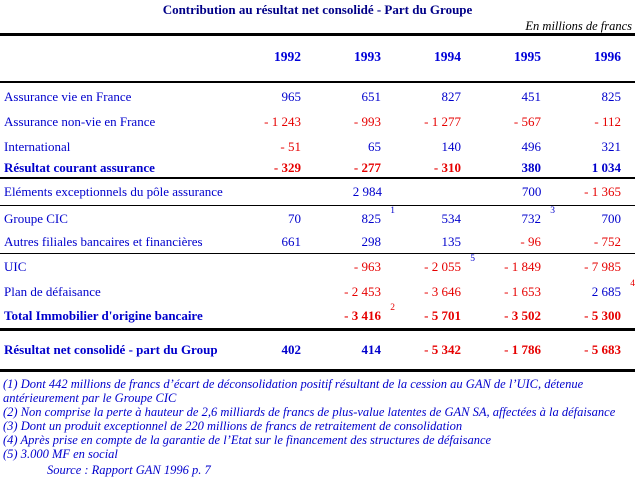 This screenshot has height=486, width=635. Describe the element at coordinates (261, 350) in the screenshot. I see `value-cell: 402` at that location.